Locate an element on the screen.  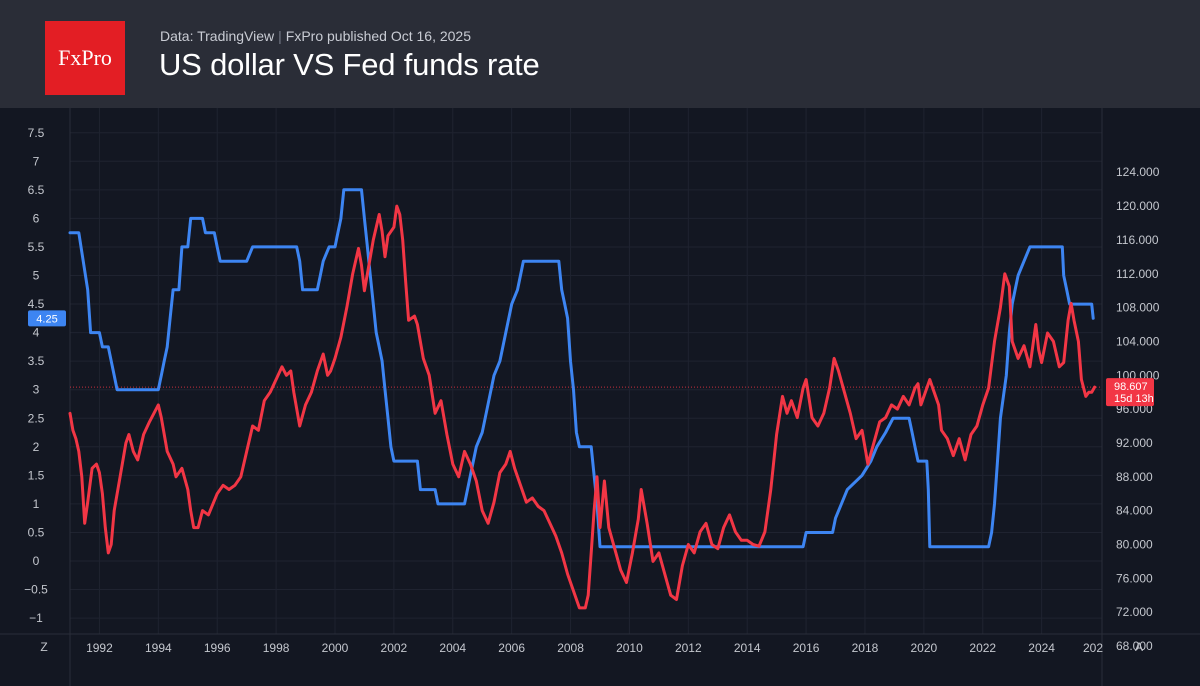
right-tick-label: 88.000 is located at coordinates (1134, 477).